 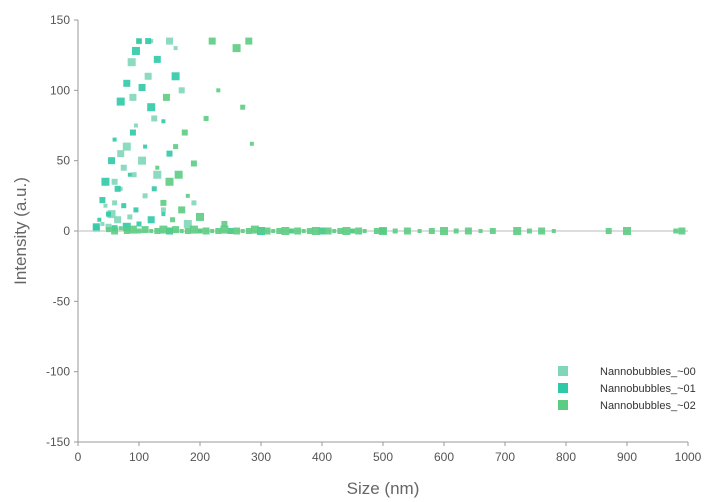 What do you see at coordinates (648, 372) in the screenshot?
I see `legend-label: Nannobubbles_~00` at bounding box center [648, 372].